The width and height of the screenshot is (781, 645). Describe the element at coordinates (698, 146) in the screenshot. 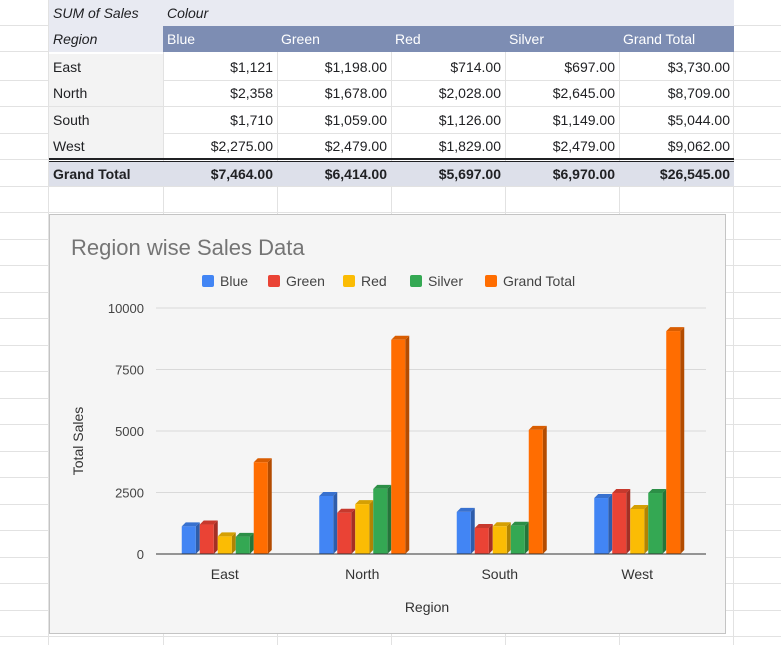

I see `pivot-value-cell: $9,062.00` at that location.